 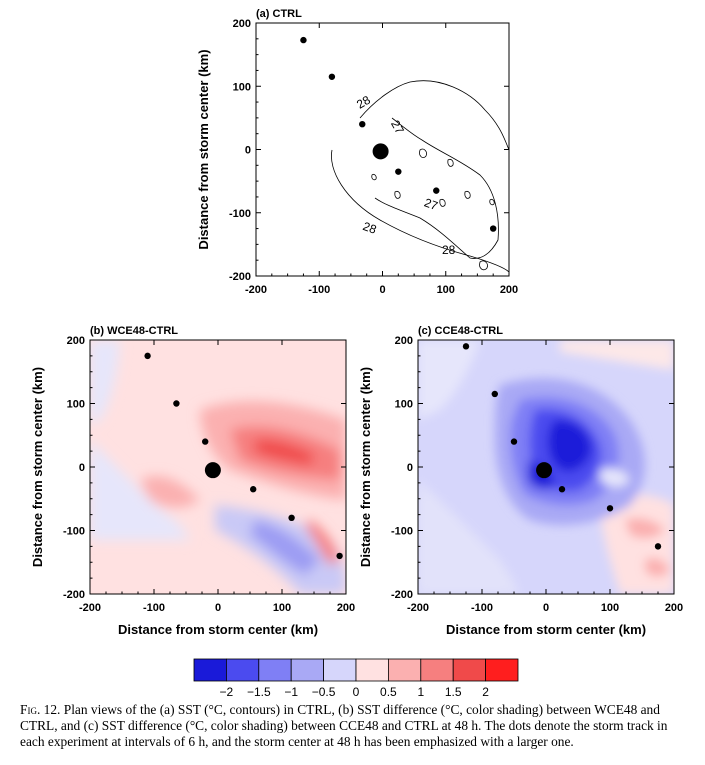 I want to click on colorbar-tick-label: −1, so click(x=291, y=692).